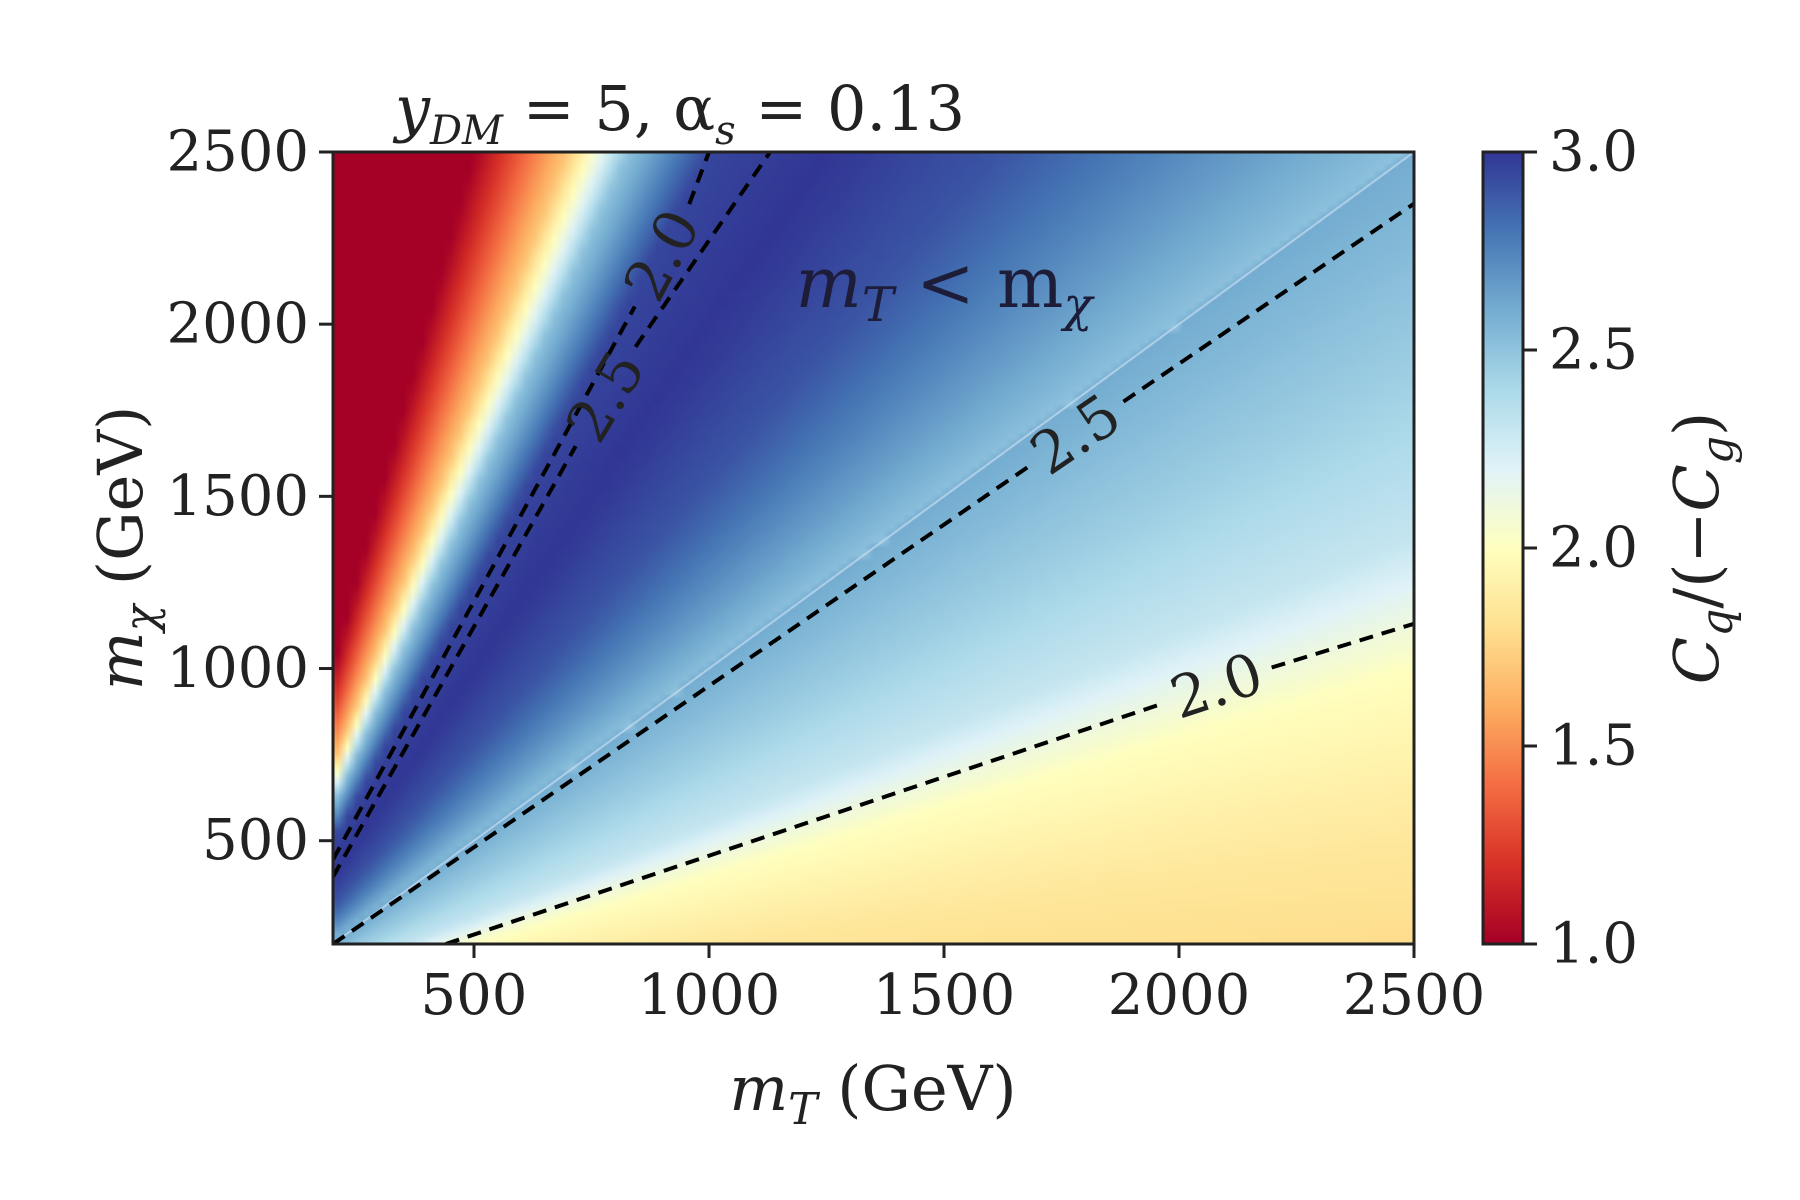  What do you see at coordinates (1593, 944) in the screenshot?
I see `colorbar-tick-label: 1.0` at bounding box center [1593, 944].